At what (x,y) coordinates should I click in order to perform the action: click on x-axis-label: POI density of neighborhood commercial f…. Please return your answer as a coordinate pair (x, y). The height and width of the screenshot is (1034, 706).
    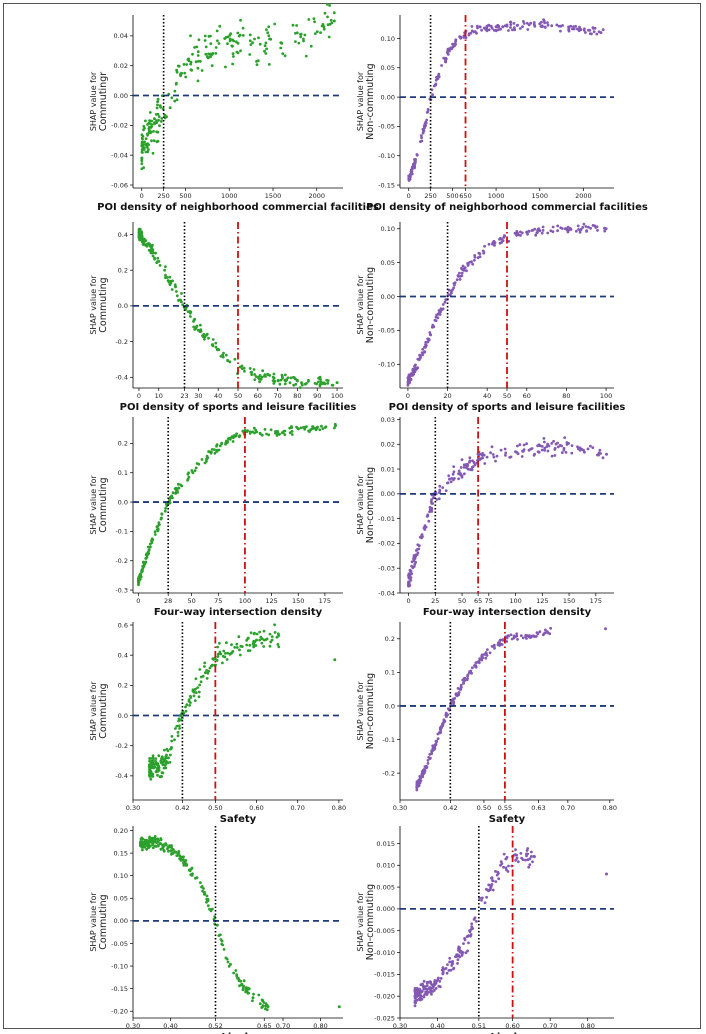
    Looking at the image, I should click on (238, 207).